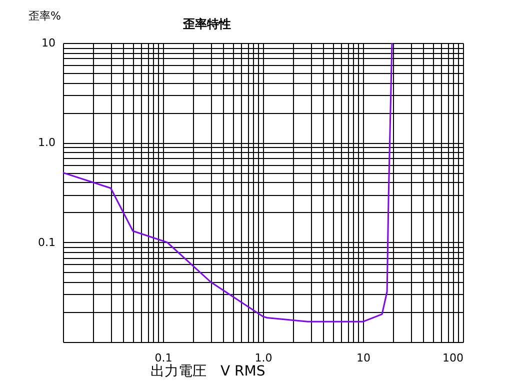 This screenshot has width=509, height=390. What do you see at coordinates (208, 372) in the screenshot?
I see `x-axis-title: 出力電圧 V RMS` at bounding box center [208, 372].